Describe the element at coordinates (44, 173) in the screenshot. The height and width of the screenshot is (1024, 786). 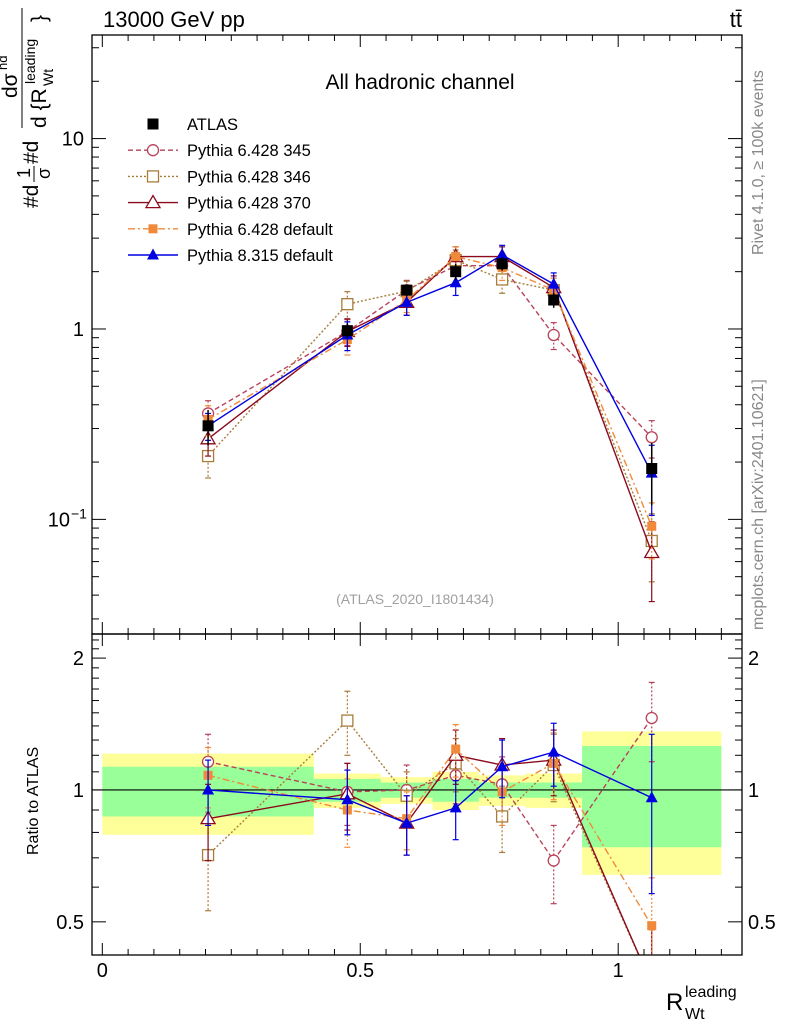
I see `y-label-den: σ` at that location.